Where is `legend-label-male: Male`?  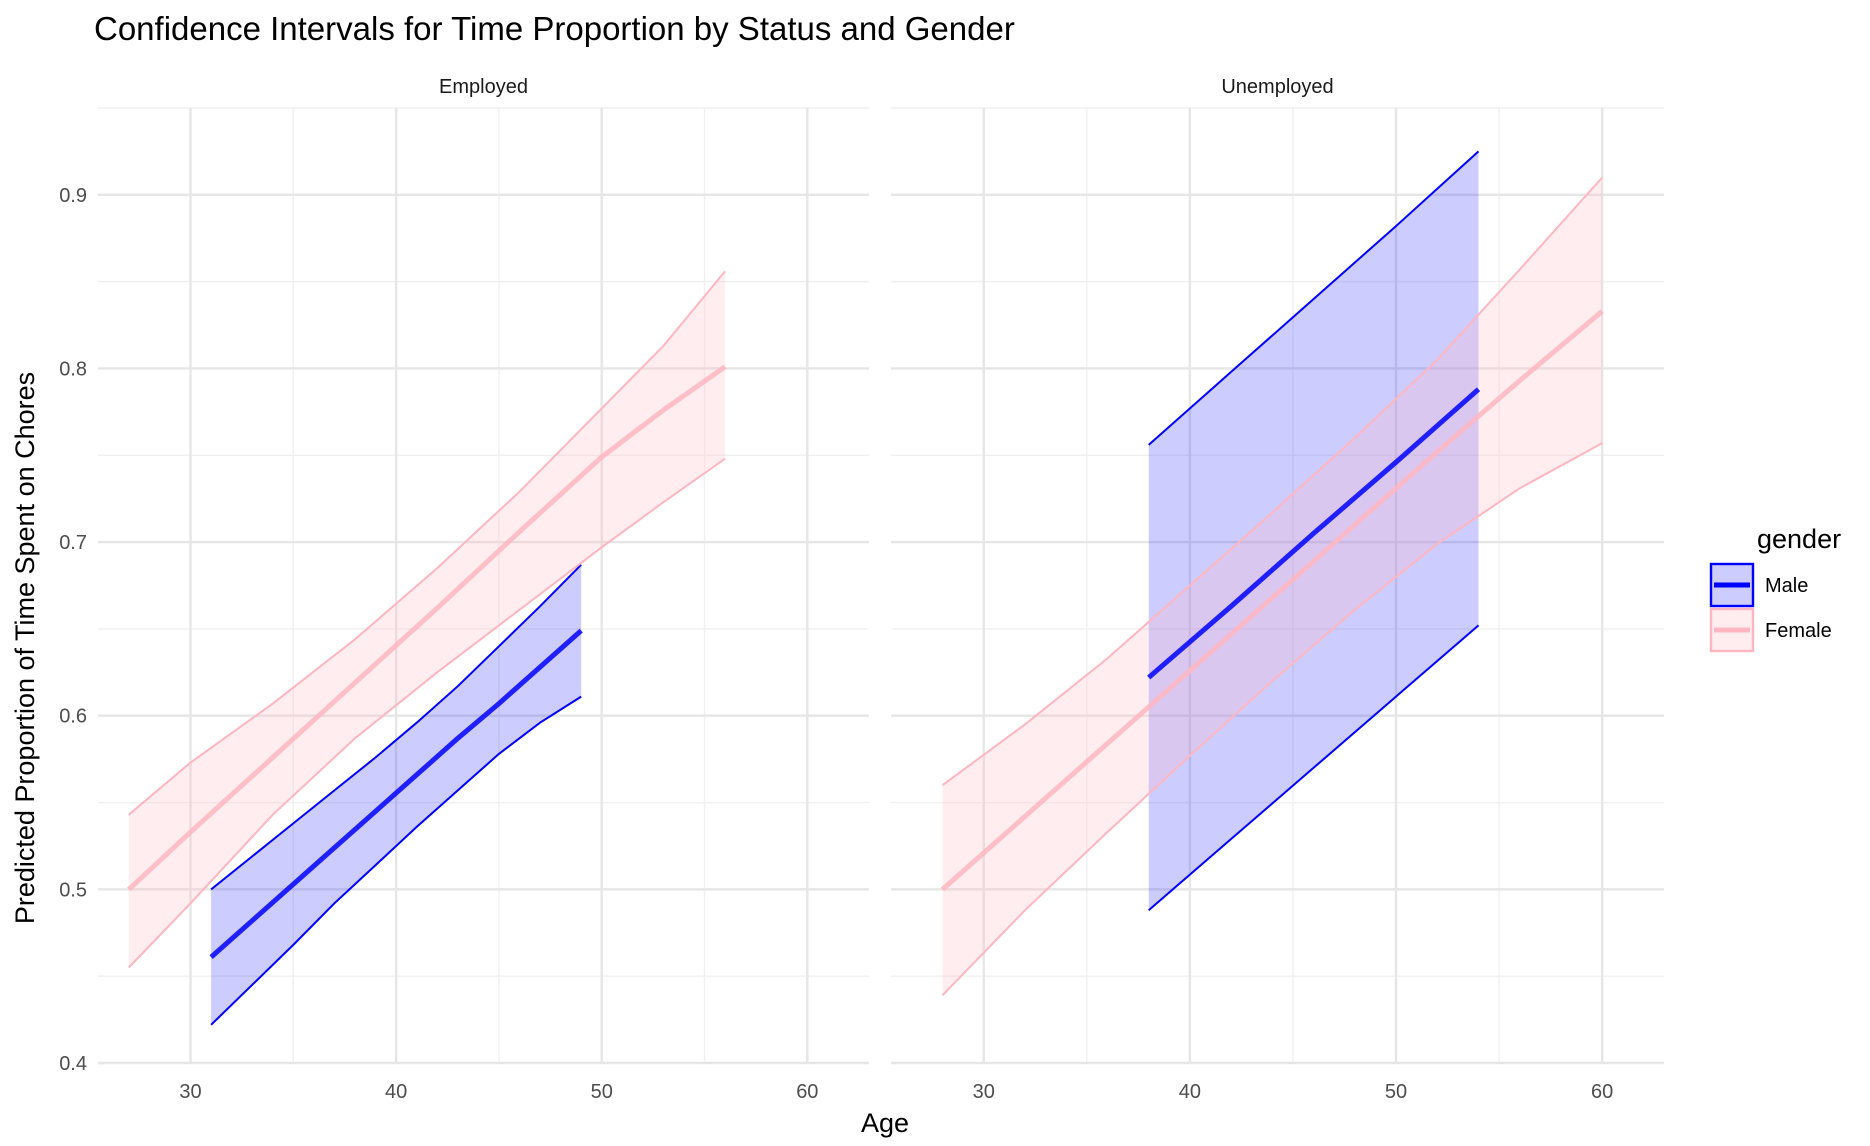 legend-label-male: Male is located at coordinates (1786, 586).